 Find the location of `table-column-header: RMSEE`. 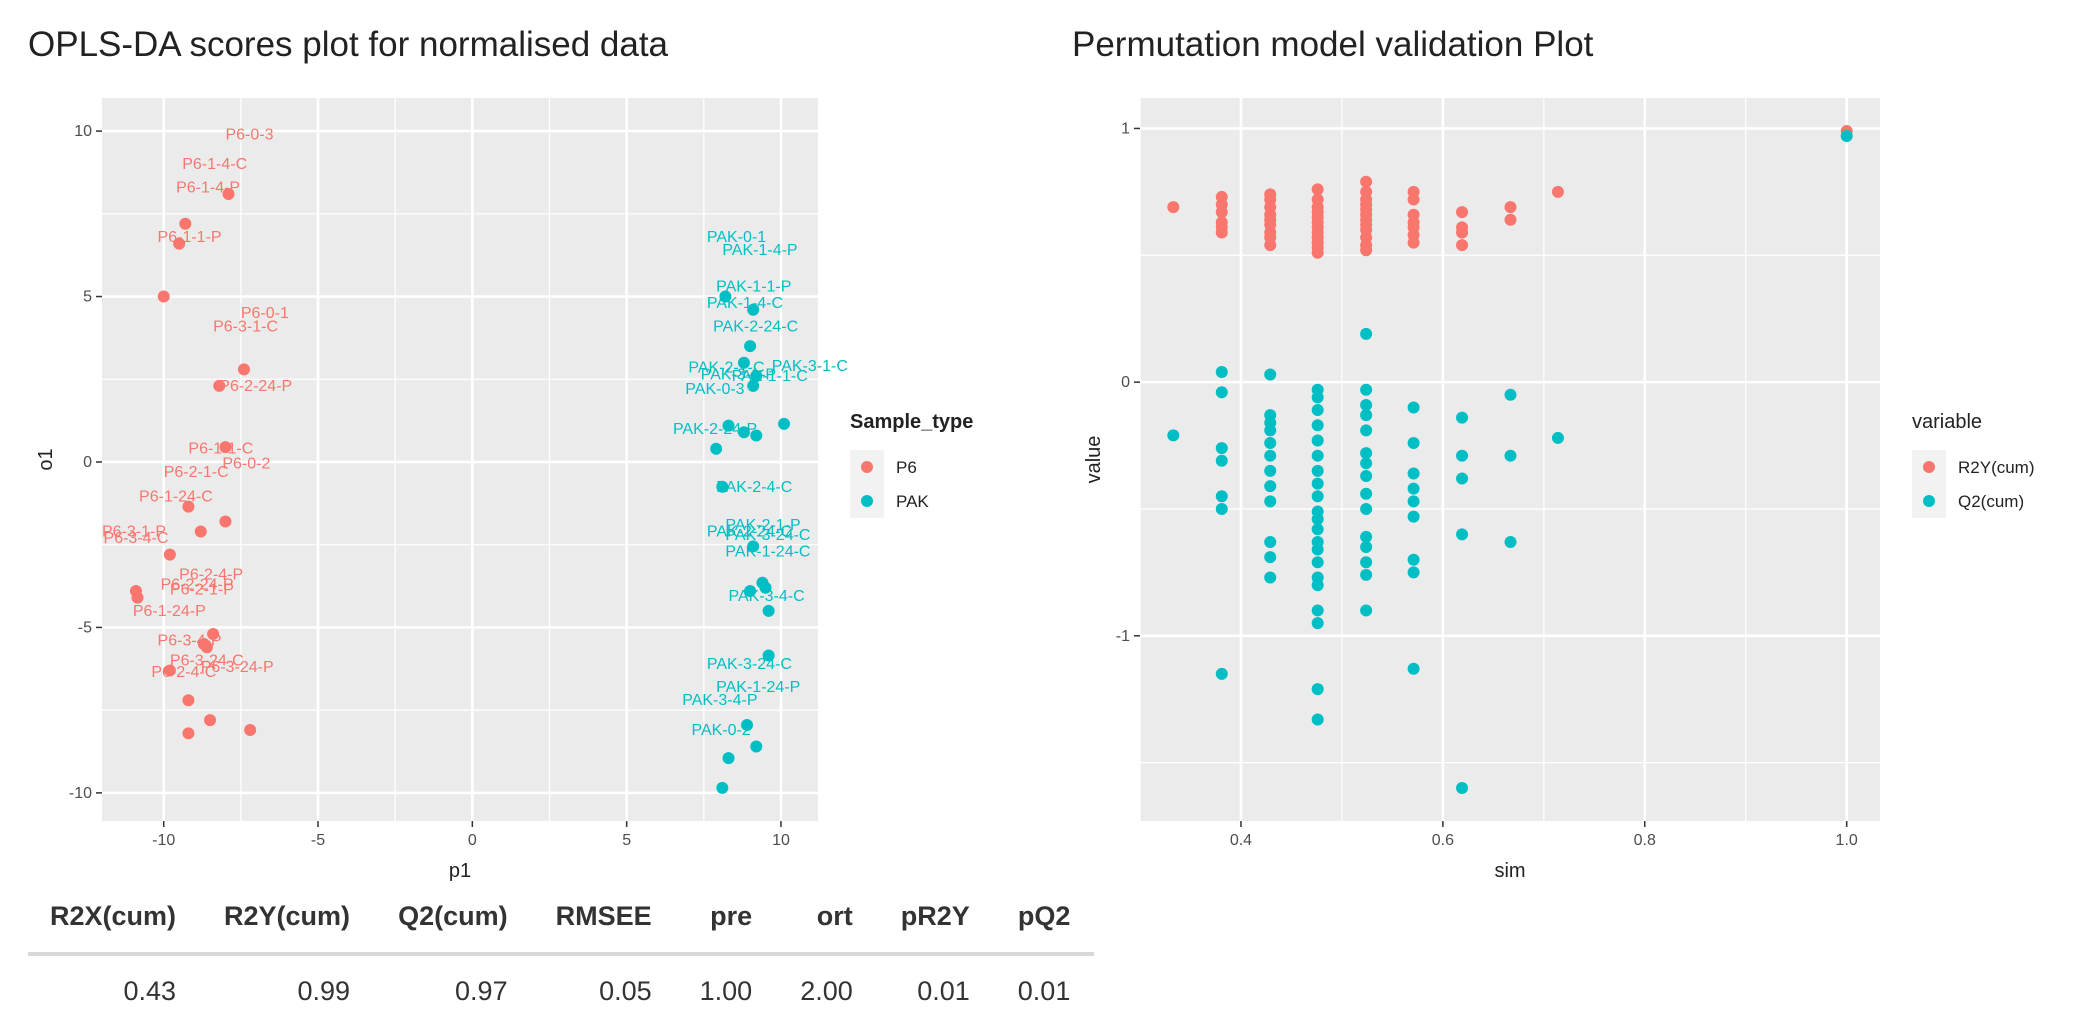

table-column-header: RMSEE is located at coordinates (603, 915).